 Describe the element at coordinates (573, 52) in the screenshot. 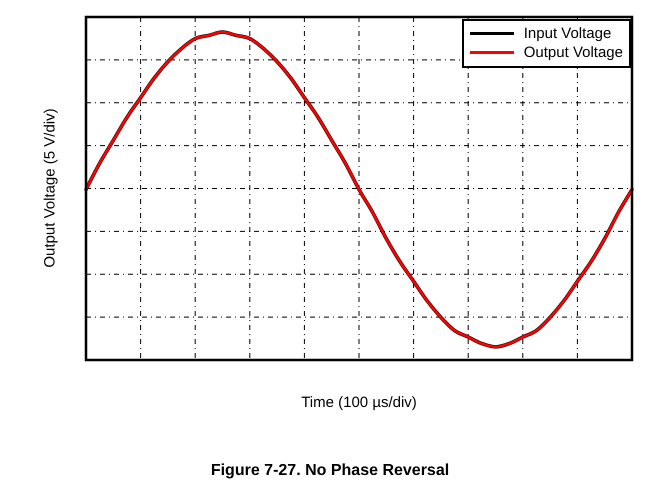

I see `legend-label: Output Voltage` at that location.